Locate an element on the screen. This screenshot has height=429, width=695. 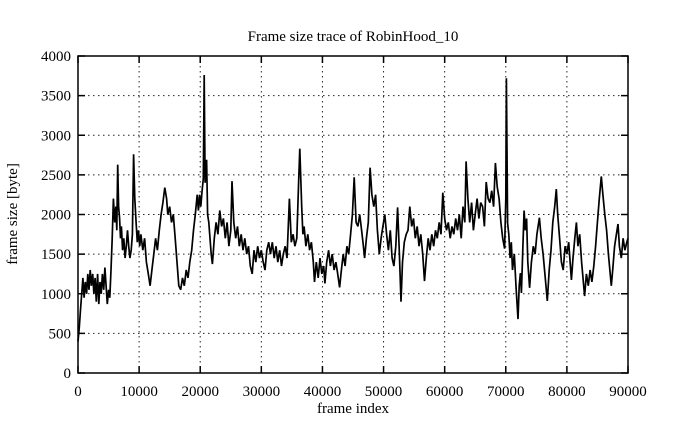
y-tick-label: 500 is located at coordinates (60, 334).